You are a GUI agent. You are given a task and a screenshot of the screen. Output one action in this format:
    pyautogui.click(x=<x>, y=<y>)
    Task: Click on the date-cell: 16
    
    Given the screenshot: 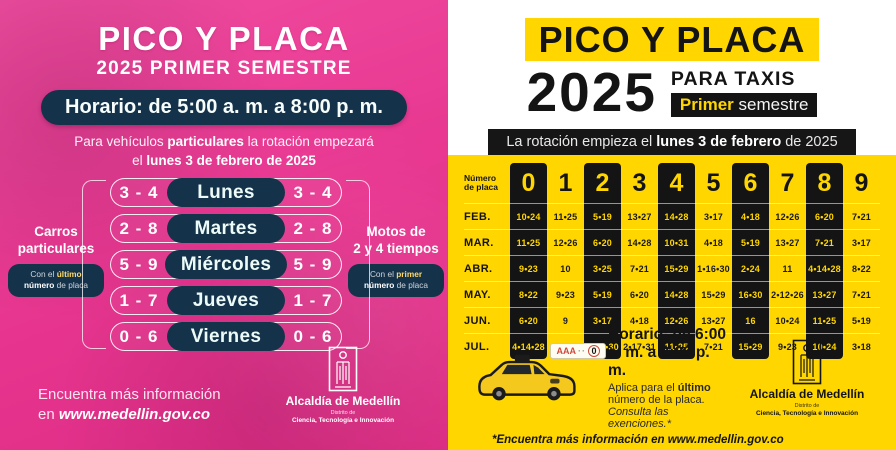 What is the action you would take?
    pyautogui.click(x=750, y=320)
    